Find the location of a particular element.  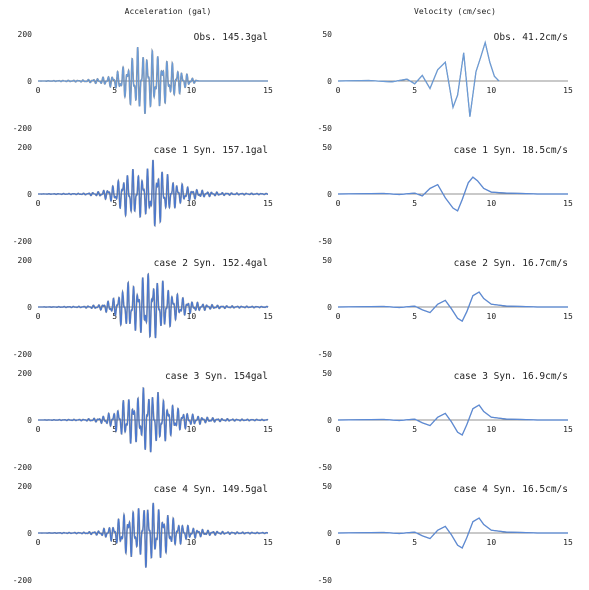

chart-panel: case 3 Syn. 154gal -200 0 200 0 5 10 15 is located at coordinates (143, 420).